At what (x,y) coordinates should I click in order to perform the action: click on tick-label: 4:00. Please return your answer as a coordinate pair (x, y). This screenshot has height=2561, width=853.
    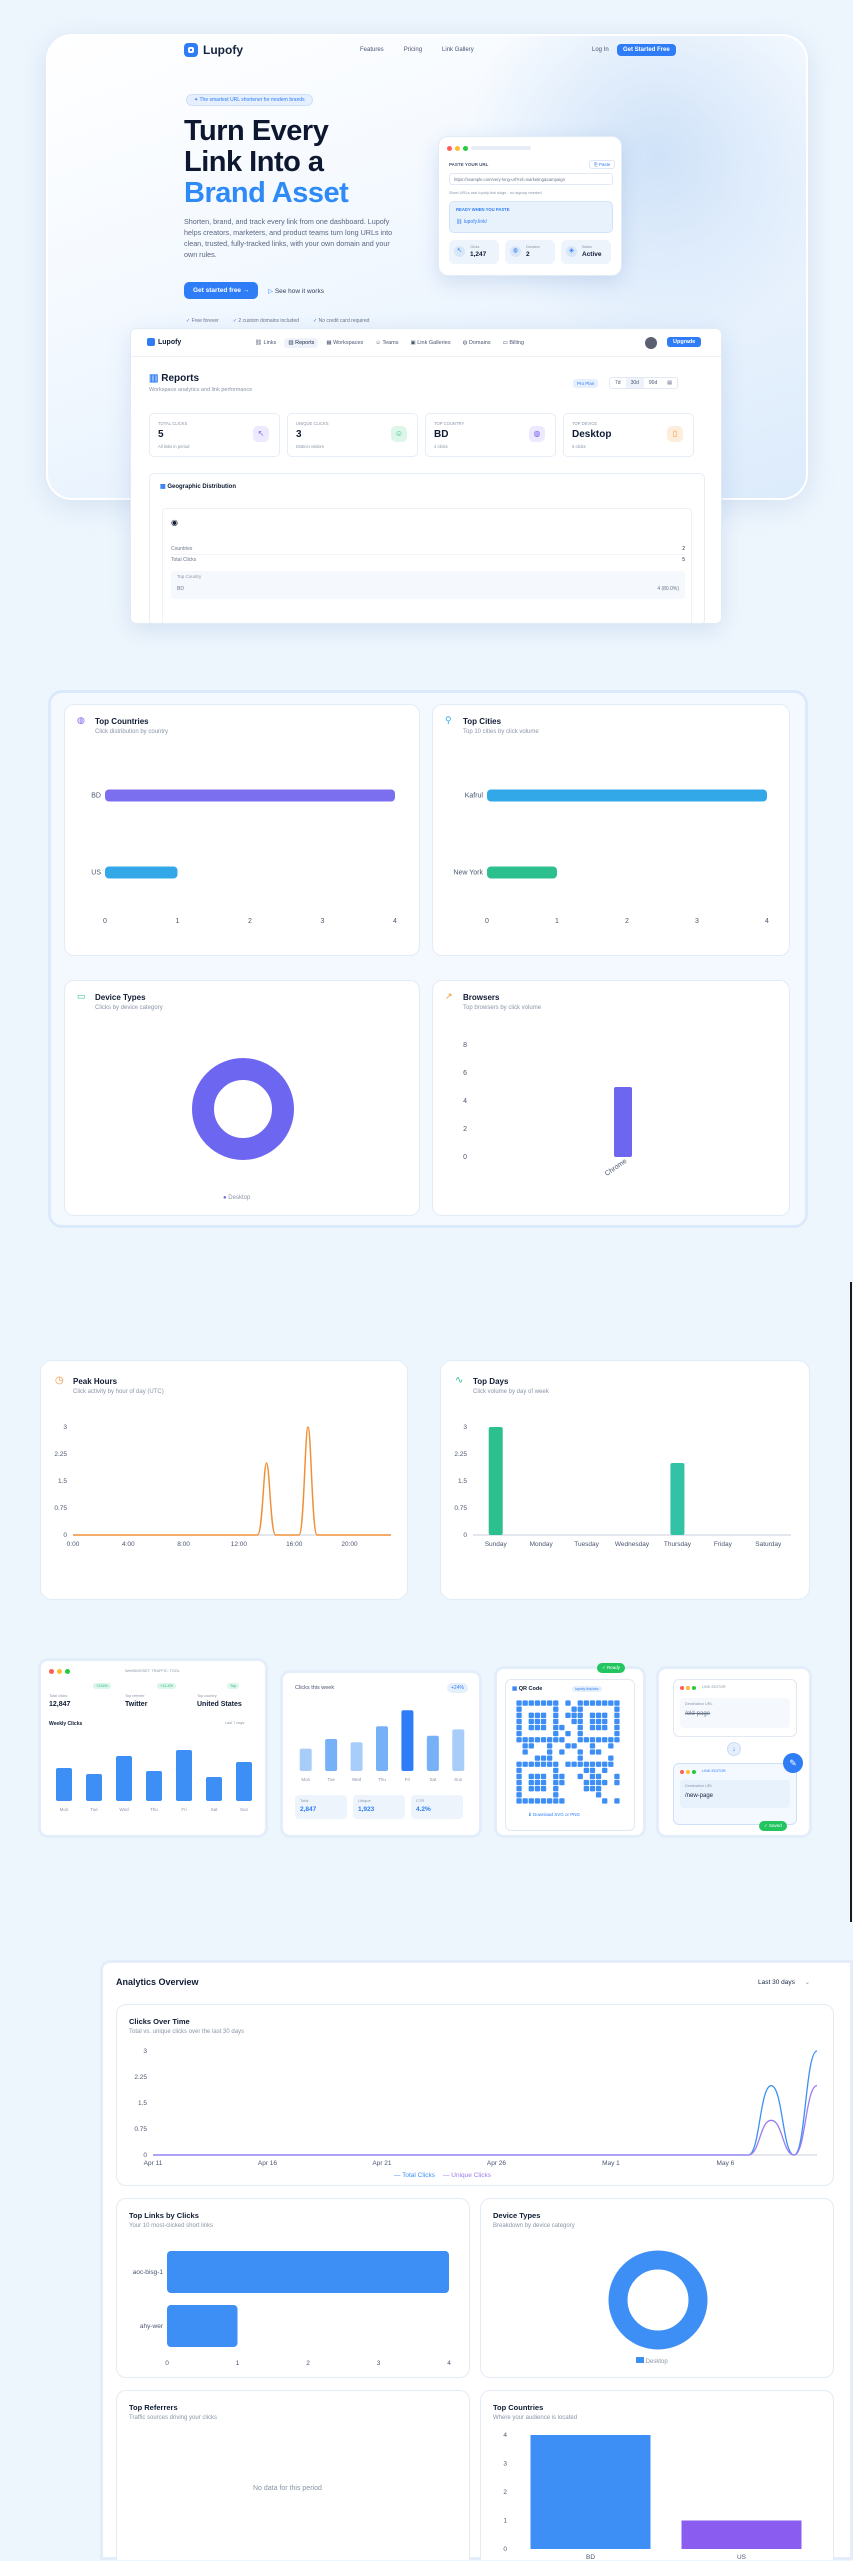
    Looking at the image, I should click on (128, 1544).